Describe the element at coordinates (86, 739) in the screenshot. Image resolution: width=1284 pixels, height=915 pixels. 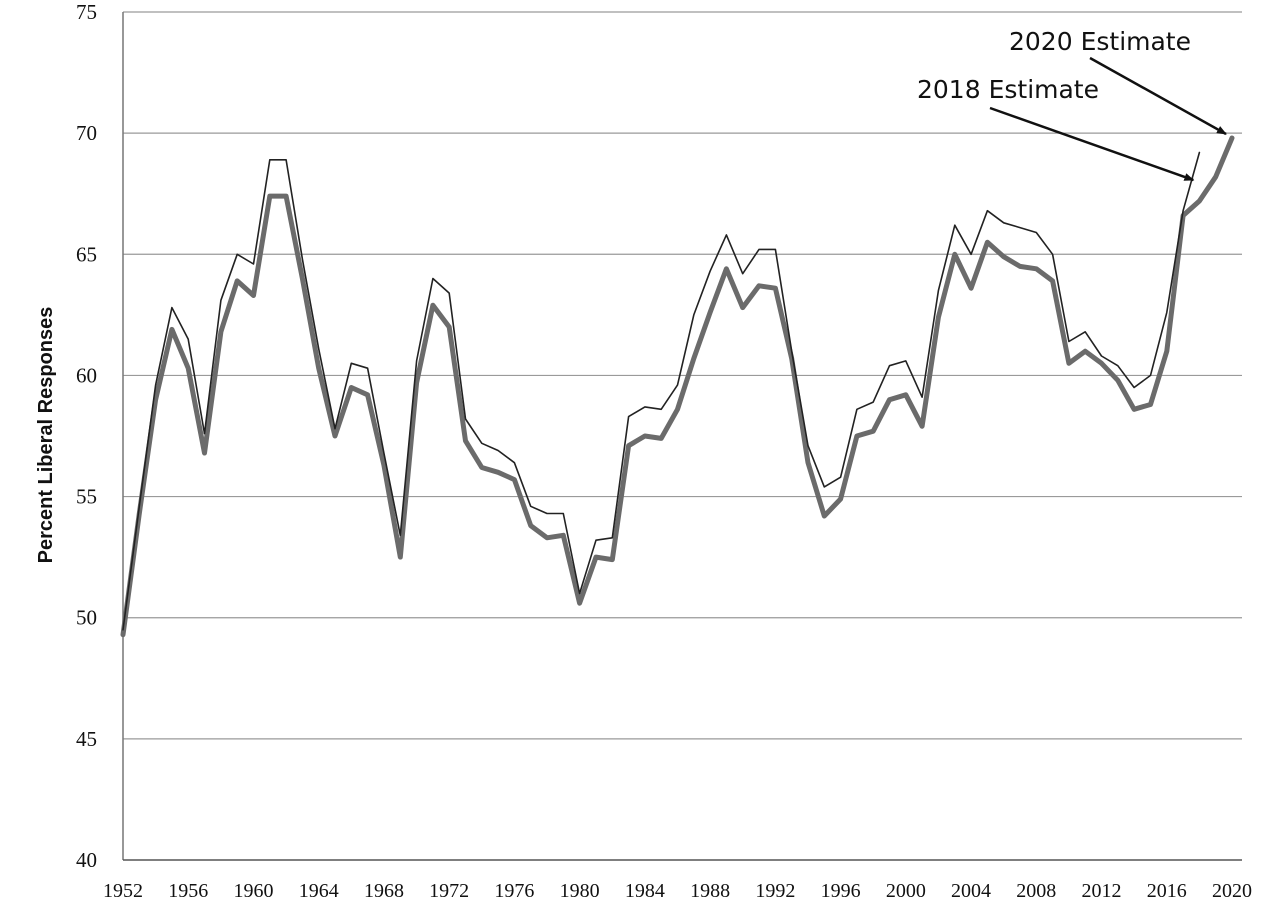
I see `y-tick-label: 45` at that location.